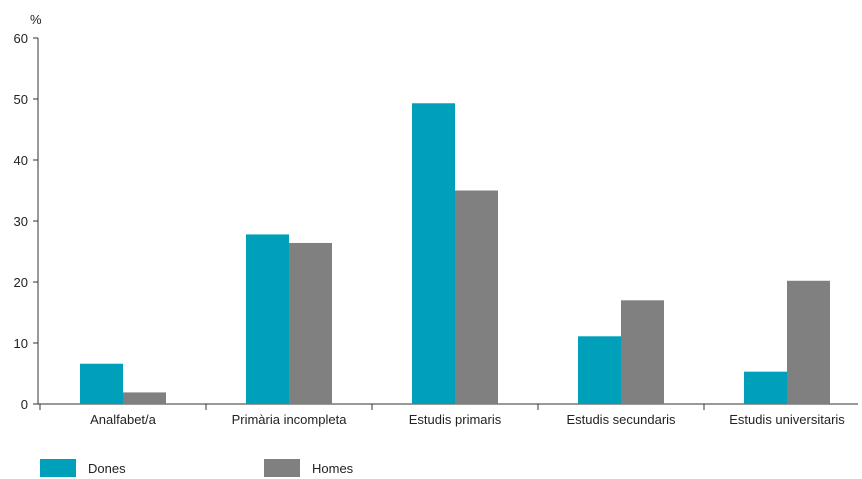 This screenshot has width=862, height=479. I want to click on legend-label-homes: Homes, so click(333, 468).